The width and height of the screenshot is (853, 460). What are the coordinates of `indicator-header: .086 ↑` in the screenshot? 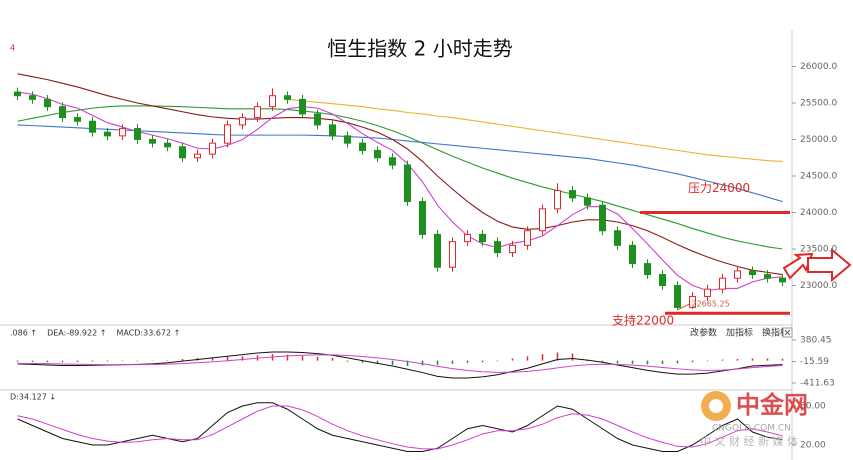 It's located at (23, 333).